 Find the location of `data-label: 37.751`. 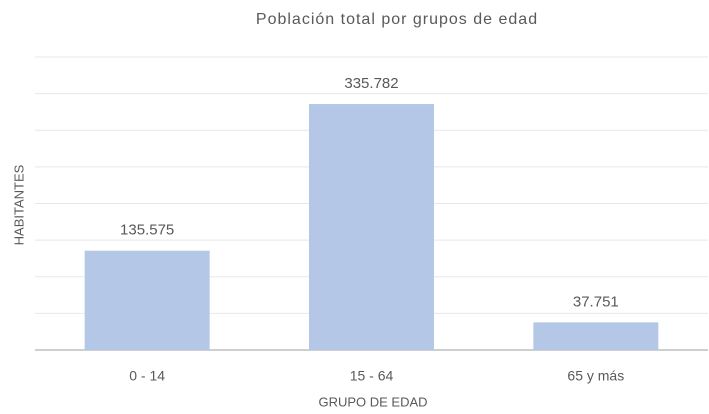

data-label: 37.751 is located at coordinates (596, 301).